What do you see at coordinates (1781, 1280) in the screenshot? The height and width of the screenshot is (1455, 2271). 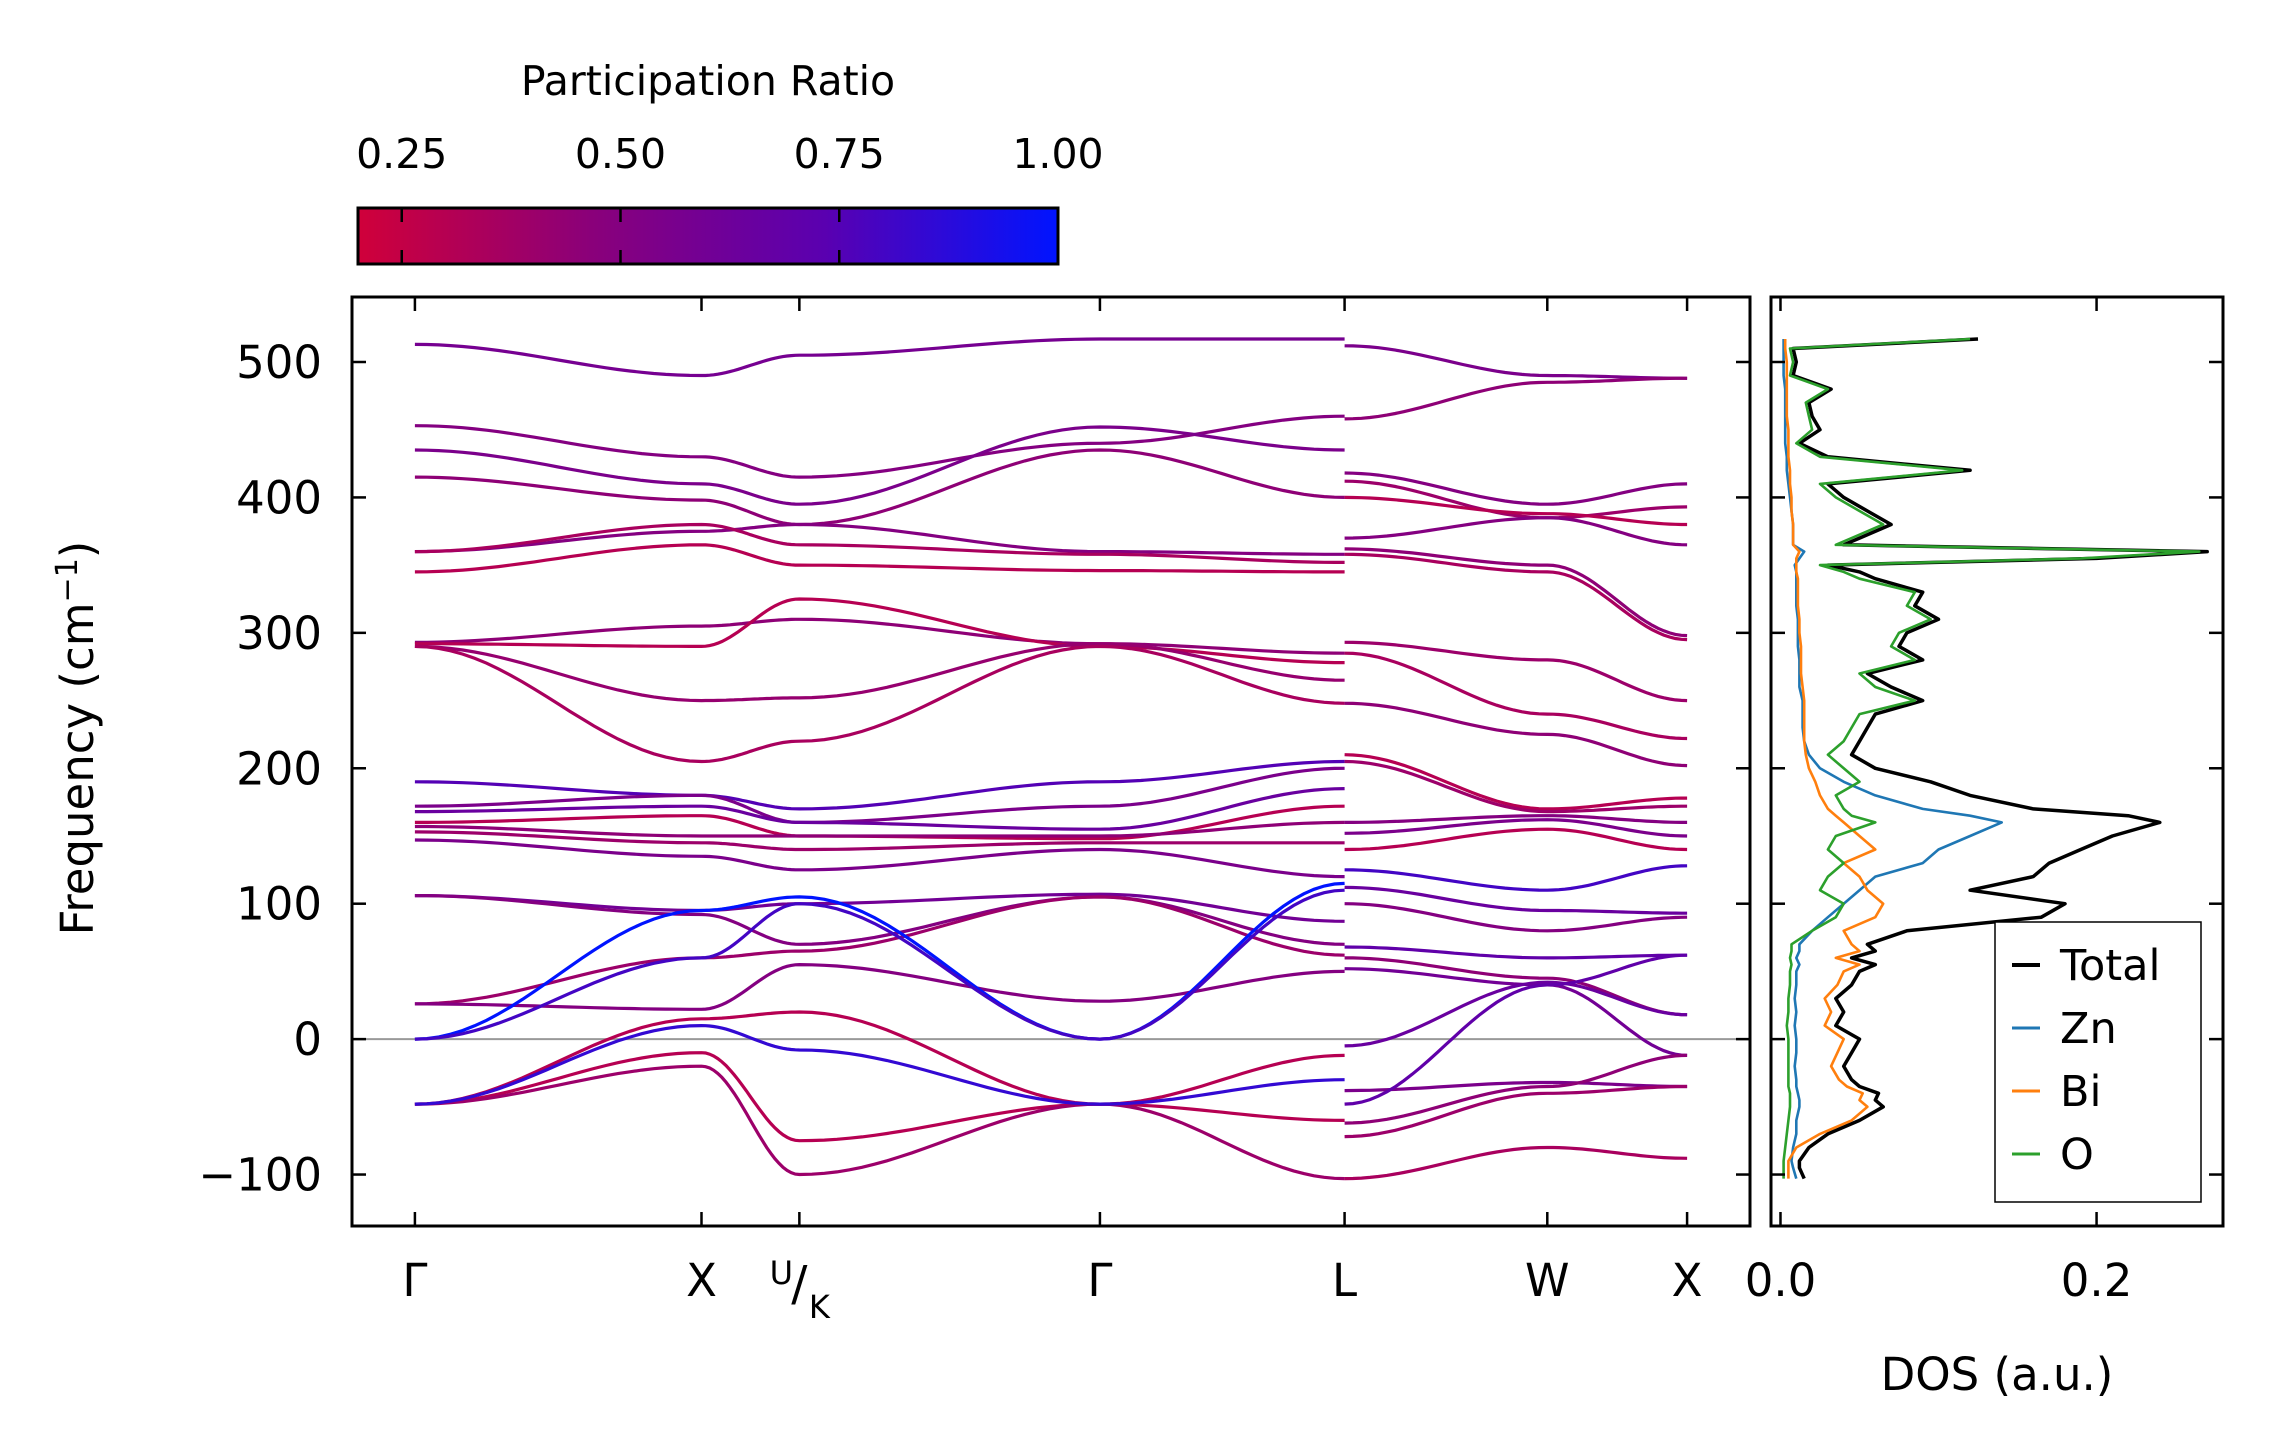 I see `dos-x-tick-label: 0.0` at bounding box center [1781, 1280].